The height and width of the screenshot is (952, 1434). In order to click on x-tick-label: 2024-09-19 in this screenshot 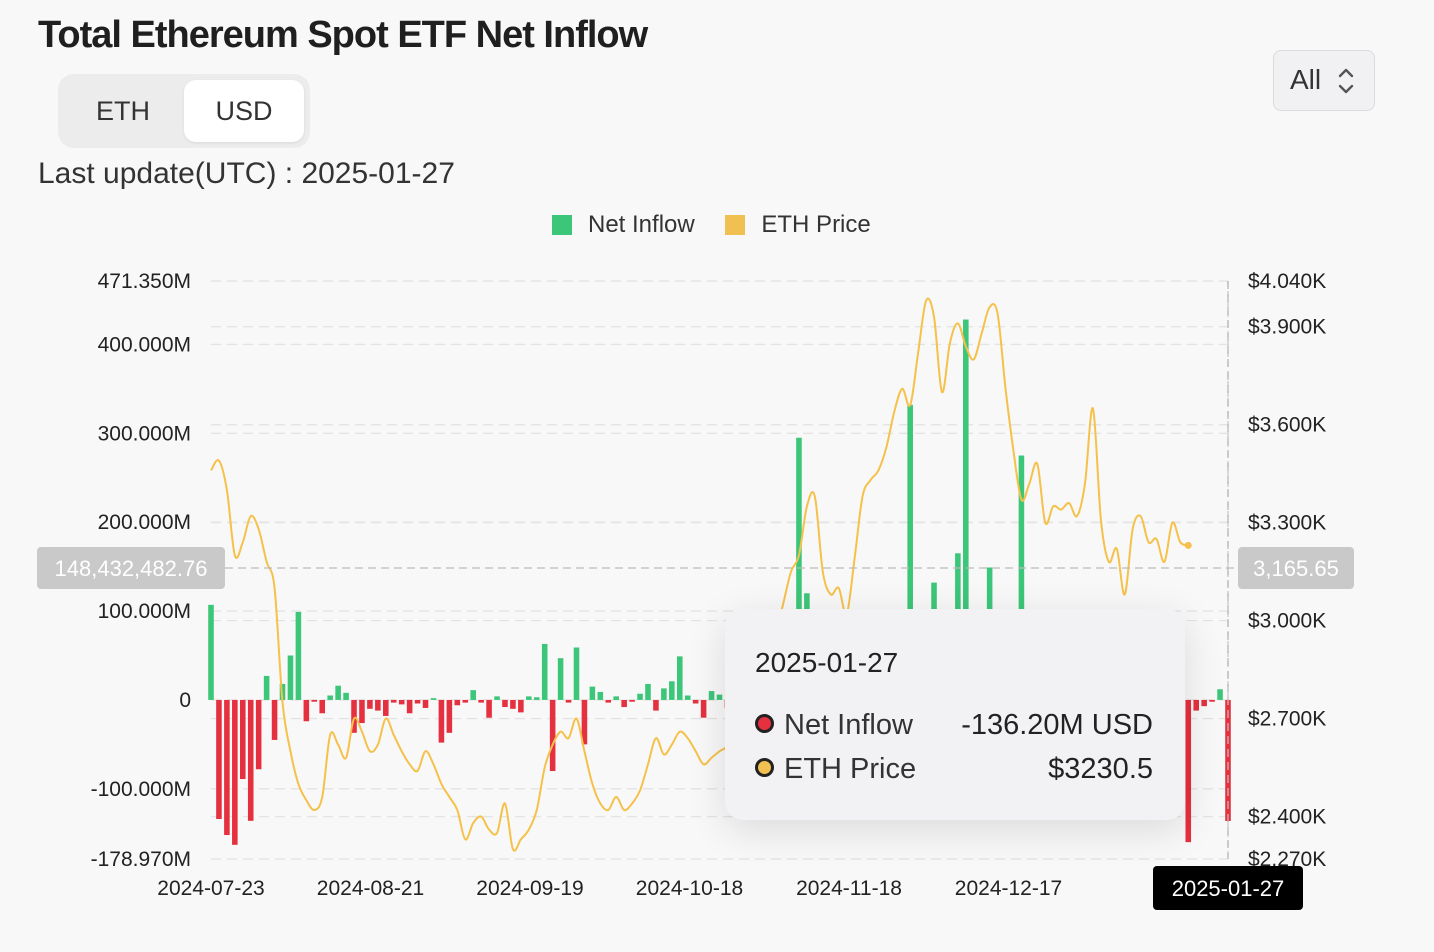, I will do `click(529, 888)`.